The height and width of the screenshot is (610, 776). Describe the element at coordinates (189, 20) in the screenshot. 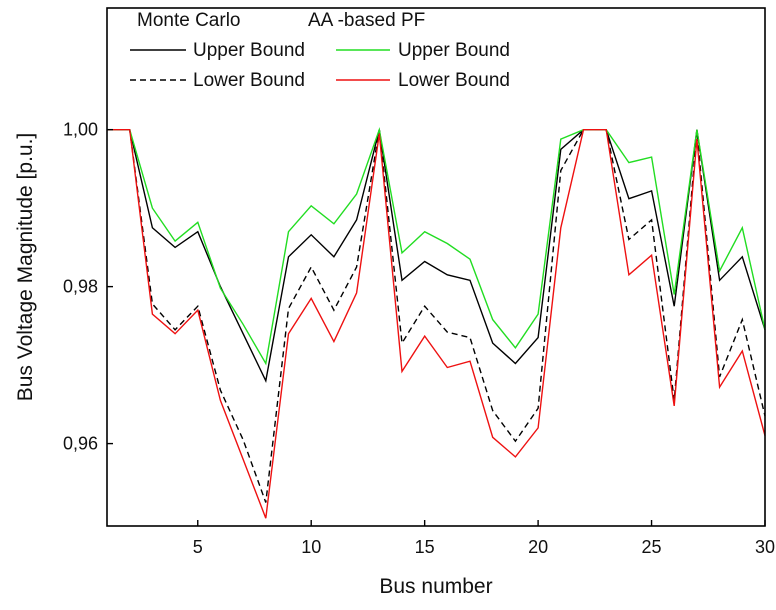

I see `legend-group-title-monte-carlo: Monte Carlo` at that location.